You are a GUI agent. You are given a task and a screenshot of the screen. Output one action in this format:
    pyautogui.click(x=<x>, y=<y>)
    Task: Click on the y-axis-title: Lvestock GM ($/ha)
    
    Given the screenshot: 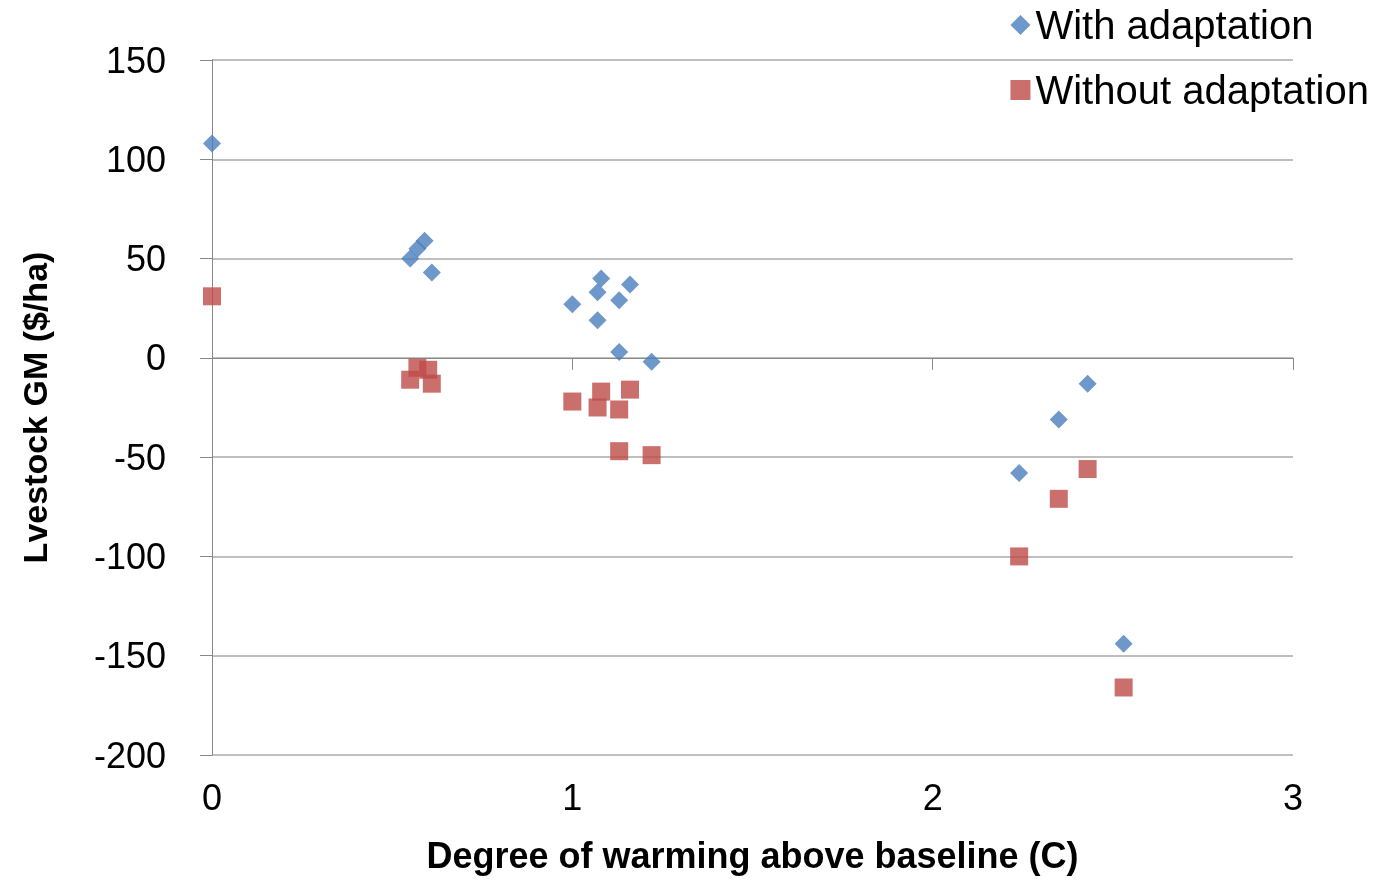 What is the action you would take?
    pyautogui.click(x=35, y=407)
    